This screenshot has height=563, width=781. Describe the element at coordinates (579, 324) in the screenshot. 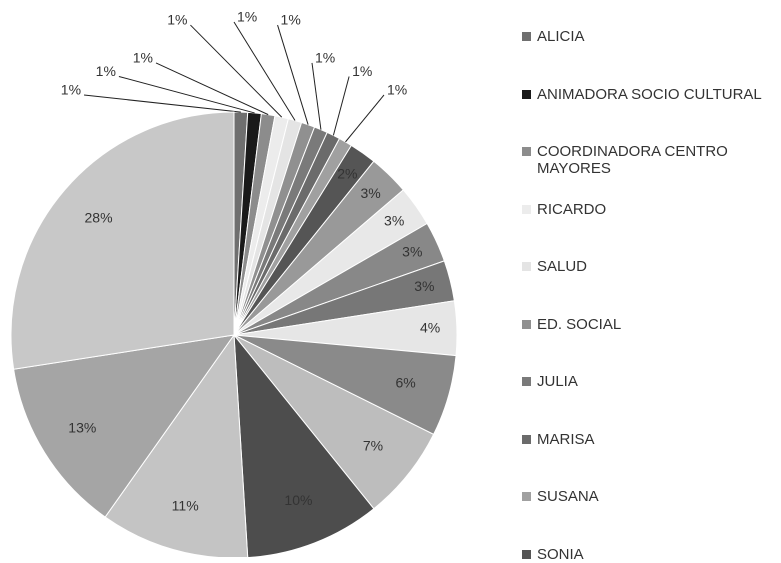

I see `legend-label: ED. SOCIAL` at that location.